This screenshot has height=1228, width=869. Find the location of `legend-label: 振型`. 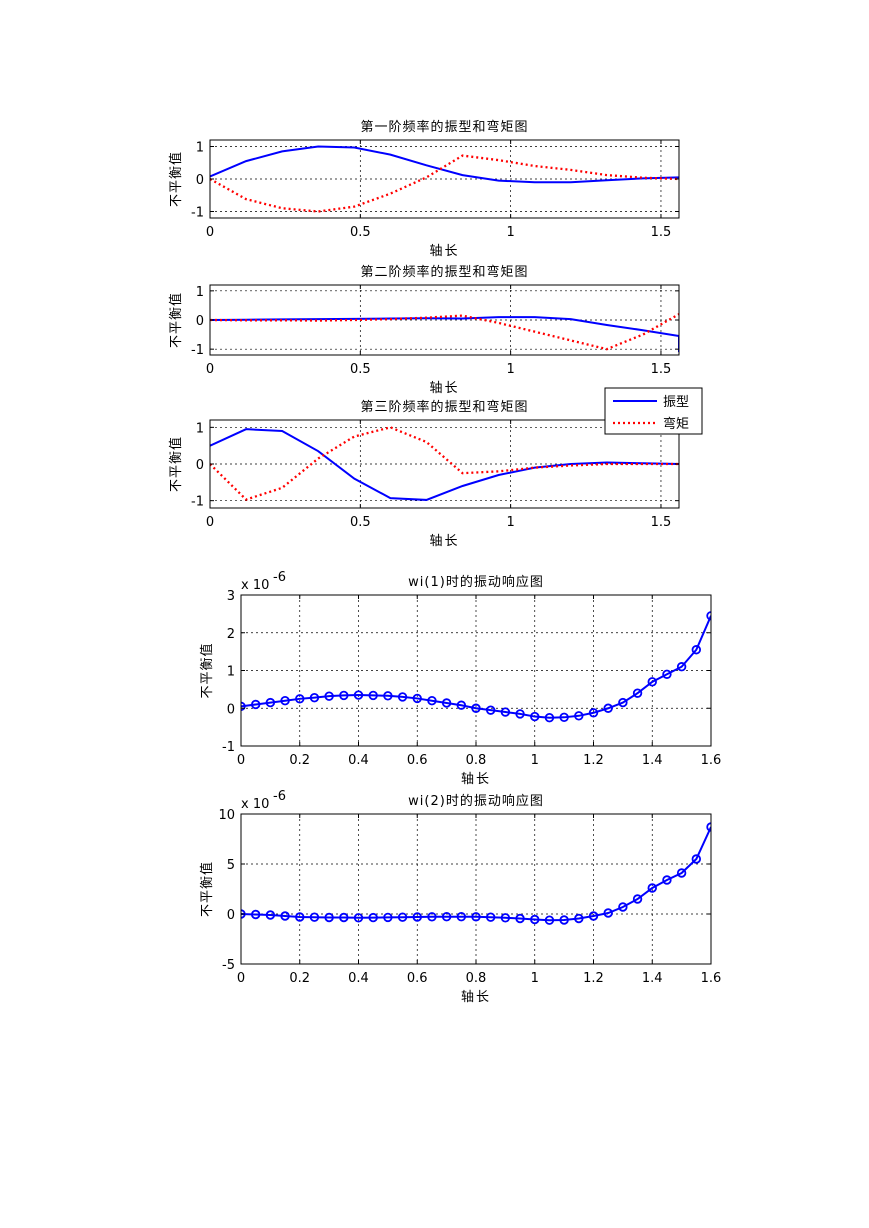

legend-label: 振型 is located at coordinates (676, 402).